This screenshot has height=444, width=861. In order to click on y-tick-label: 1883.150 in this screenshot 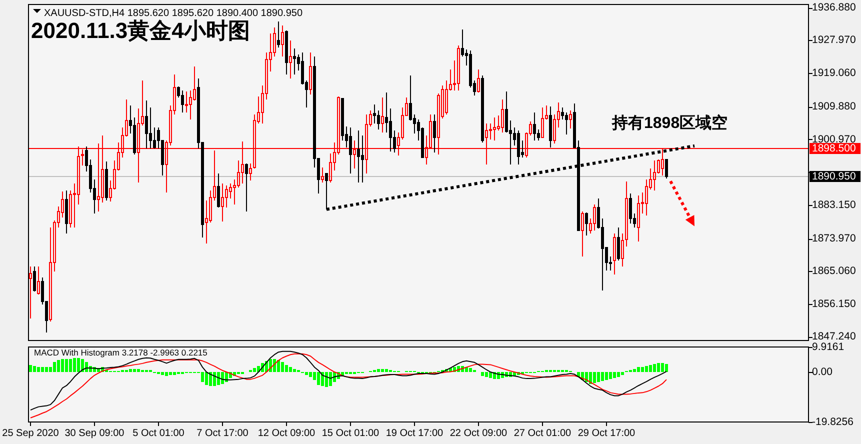, I will do `click(834, 204)`.